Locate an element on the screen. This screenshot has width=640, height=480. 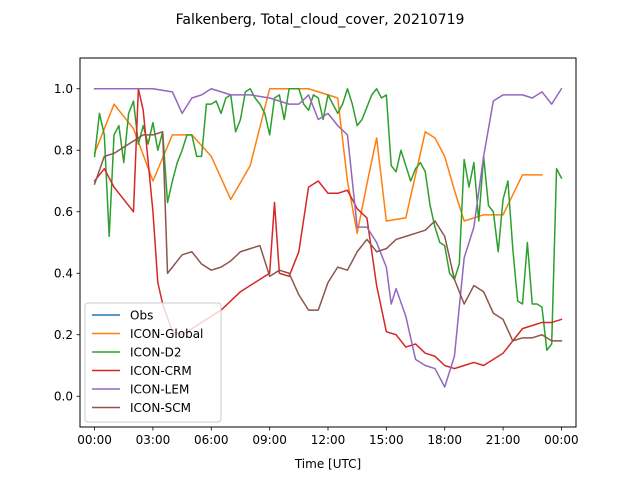
x-tick-label: 09:00 is located at coordinates (269, 440).